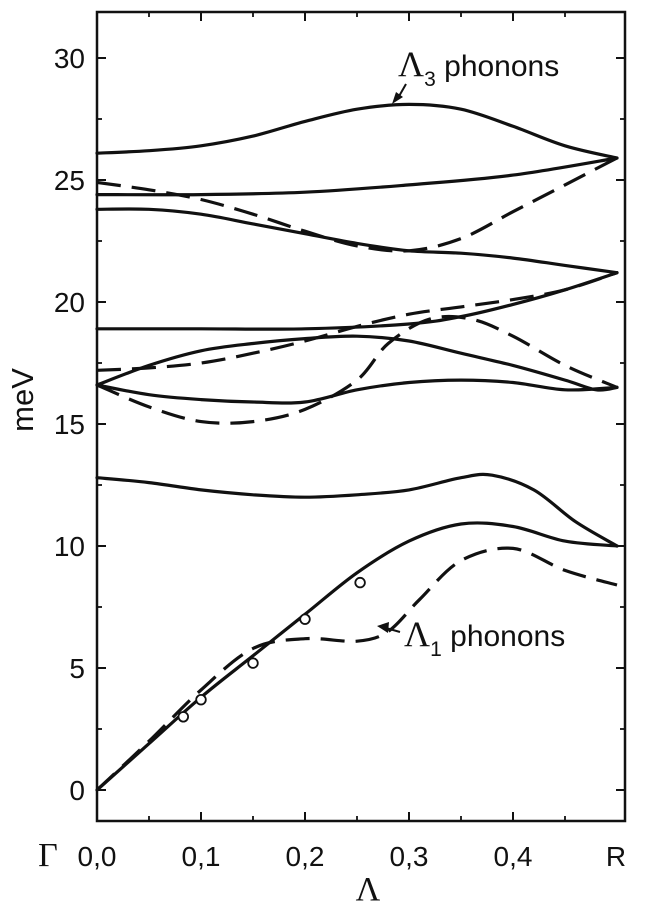 Image resolution: width=645 pixels, height=915 pixels. What do you see at coordinates (409, 856) in the screenshot?
I see `x-tick-label: 0,3` at bounding box center [409, 856].